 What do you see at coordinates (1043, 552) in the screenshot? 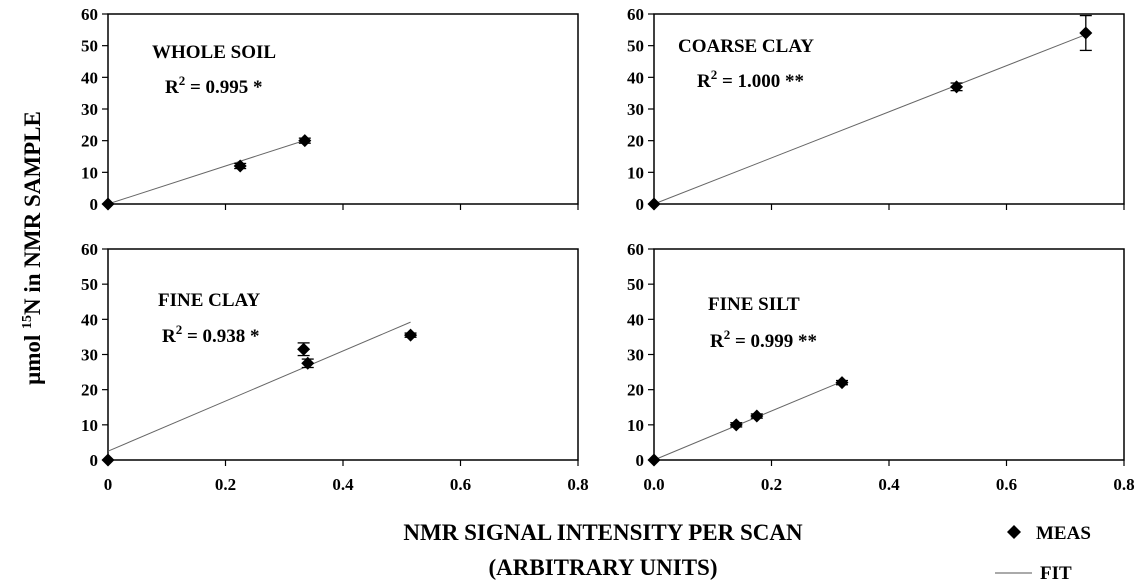
I see `legend: MEAS FIT` at bounding box center [1043, 552].